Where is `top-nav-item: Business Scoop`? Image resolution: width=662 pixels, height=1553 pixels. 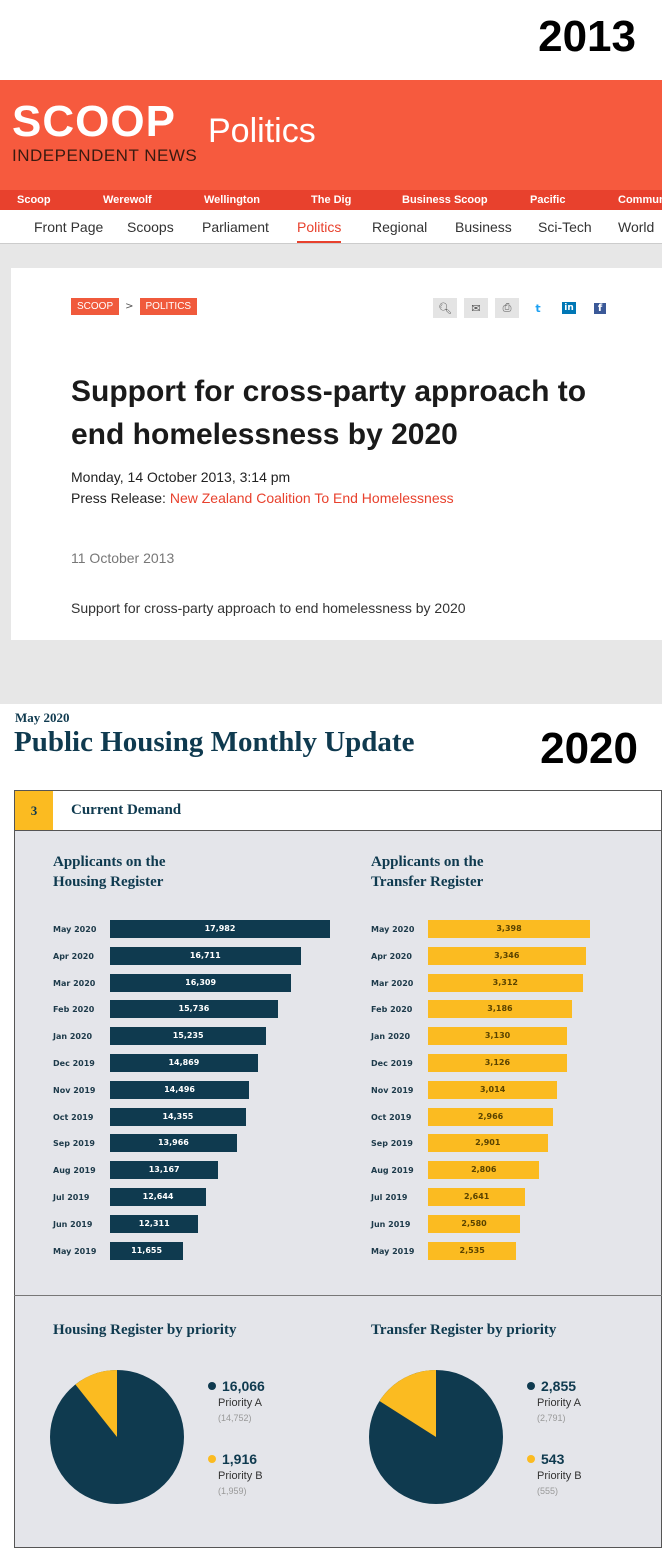 top-nav-item: Business Scoop is located at coordinates (445, 200).